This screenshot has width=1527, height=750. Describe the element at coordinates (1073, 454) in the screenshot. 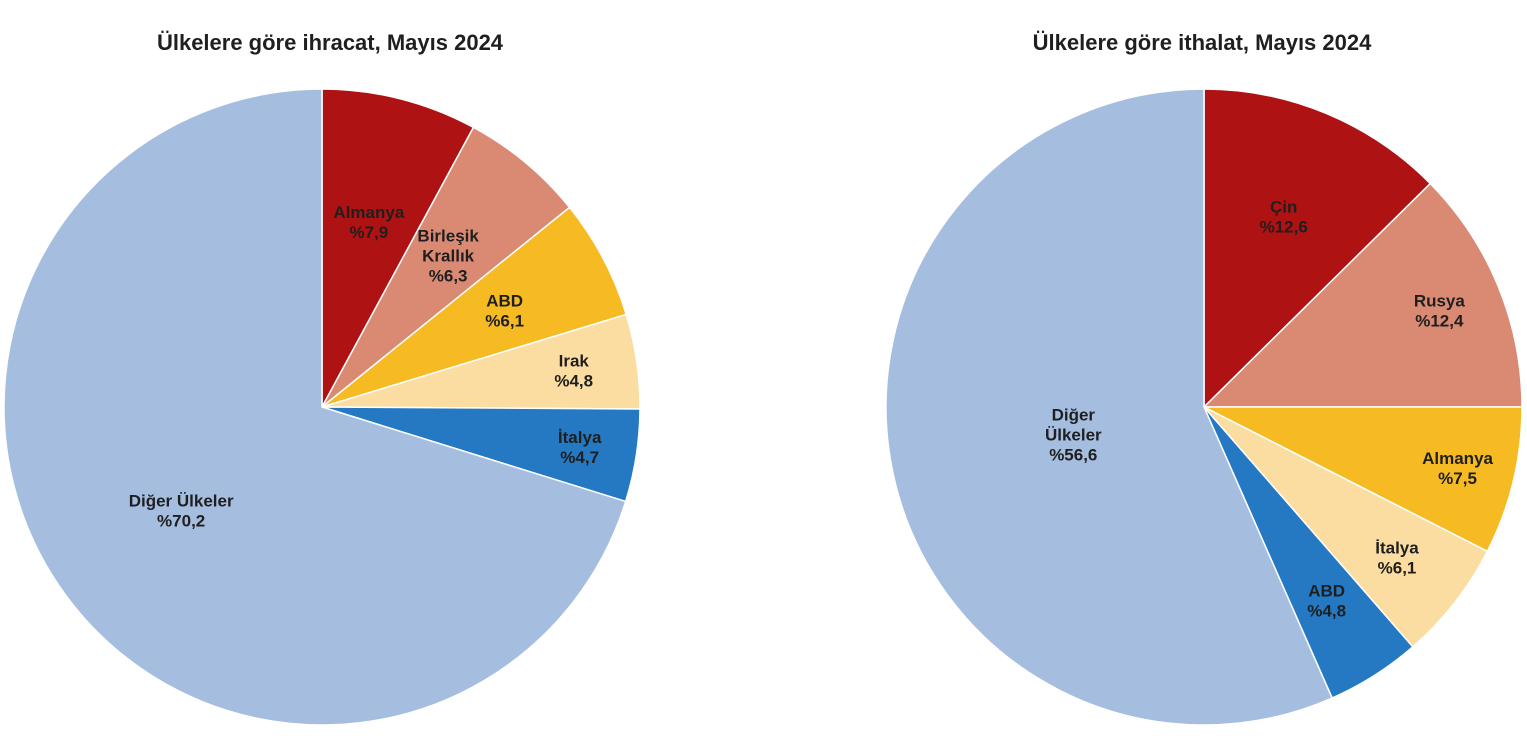

I see `import-value-diger-ulkeler: %56,6` at that location.